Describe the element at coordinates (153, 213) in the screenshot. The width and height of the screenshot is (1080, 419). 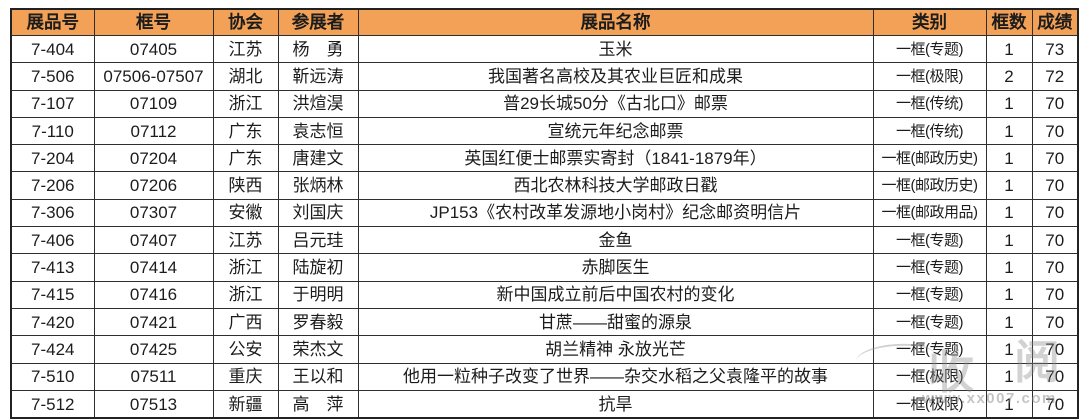
I see `cell: 07307` at that location.